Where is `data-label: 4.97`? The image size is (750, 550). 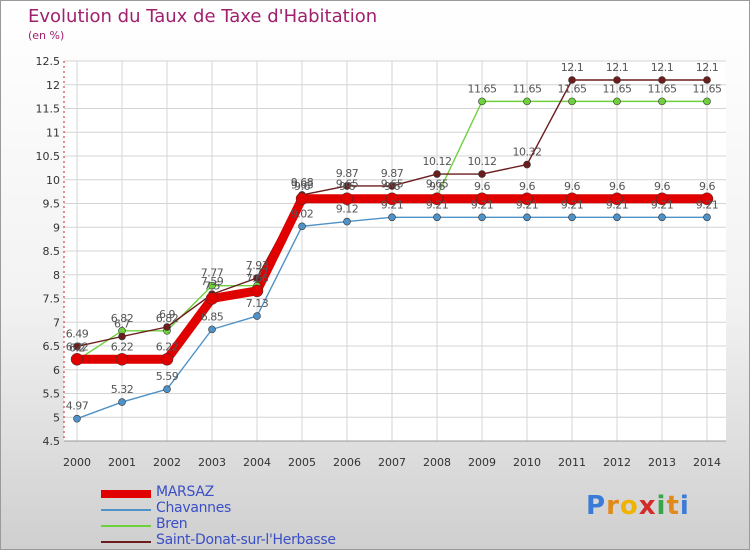
data-label: 4.97 is located at coordinates (77, 406).